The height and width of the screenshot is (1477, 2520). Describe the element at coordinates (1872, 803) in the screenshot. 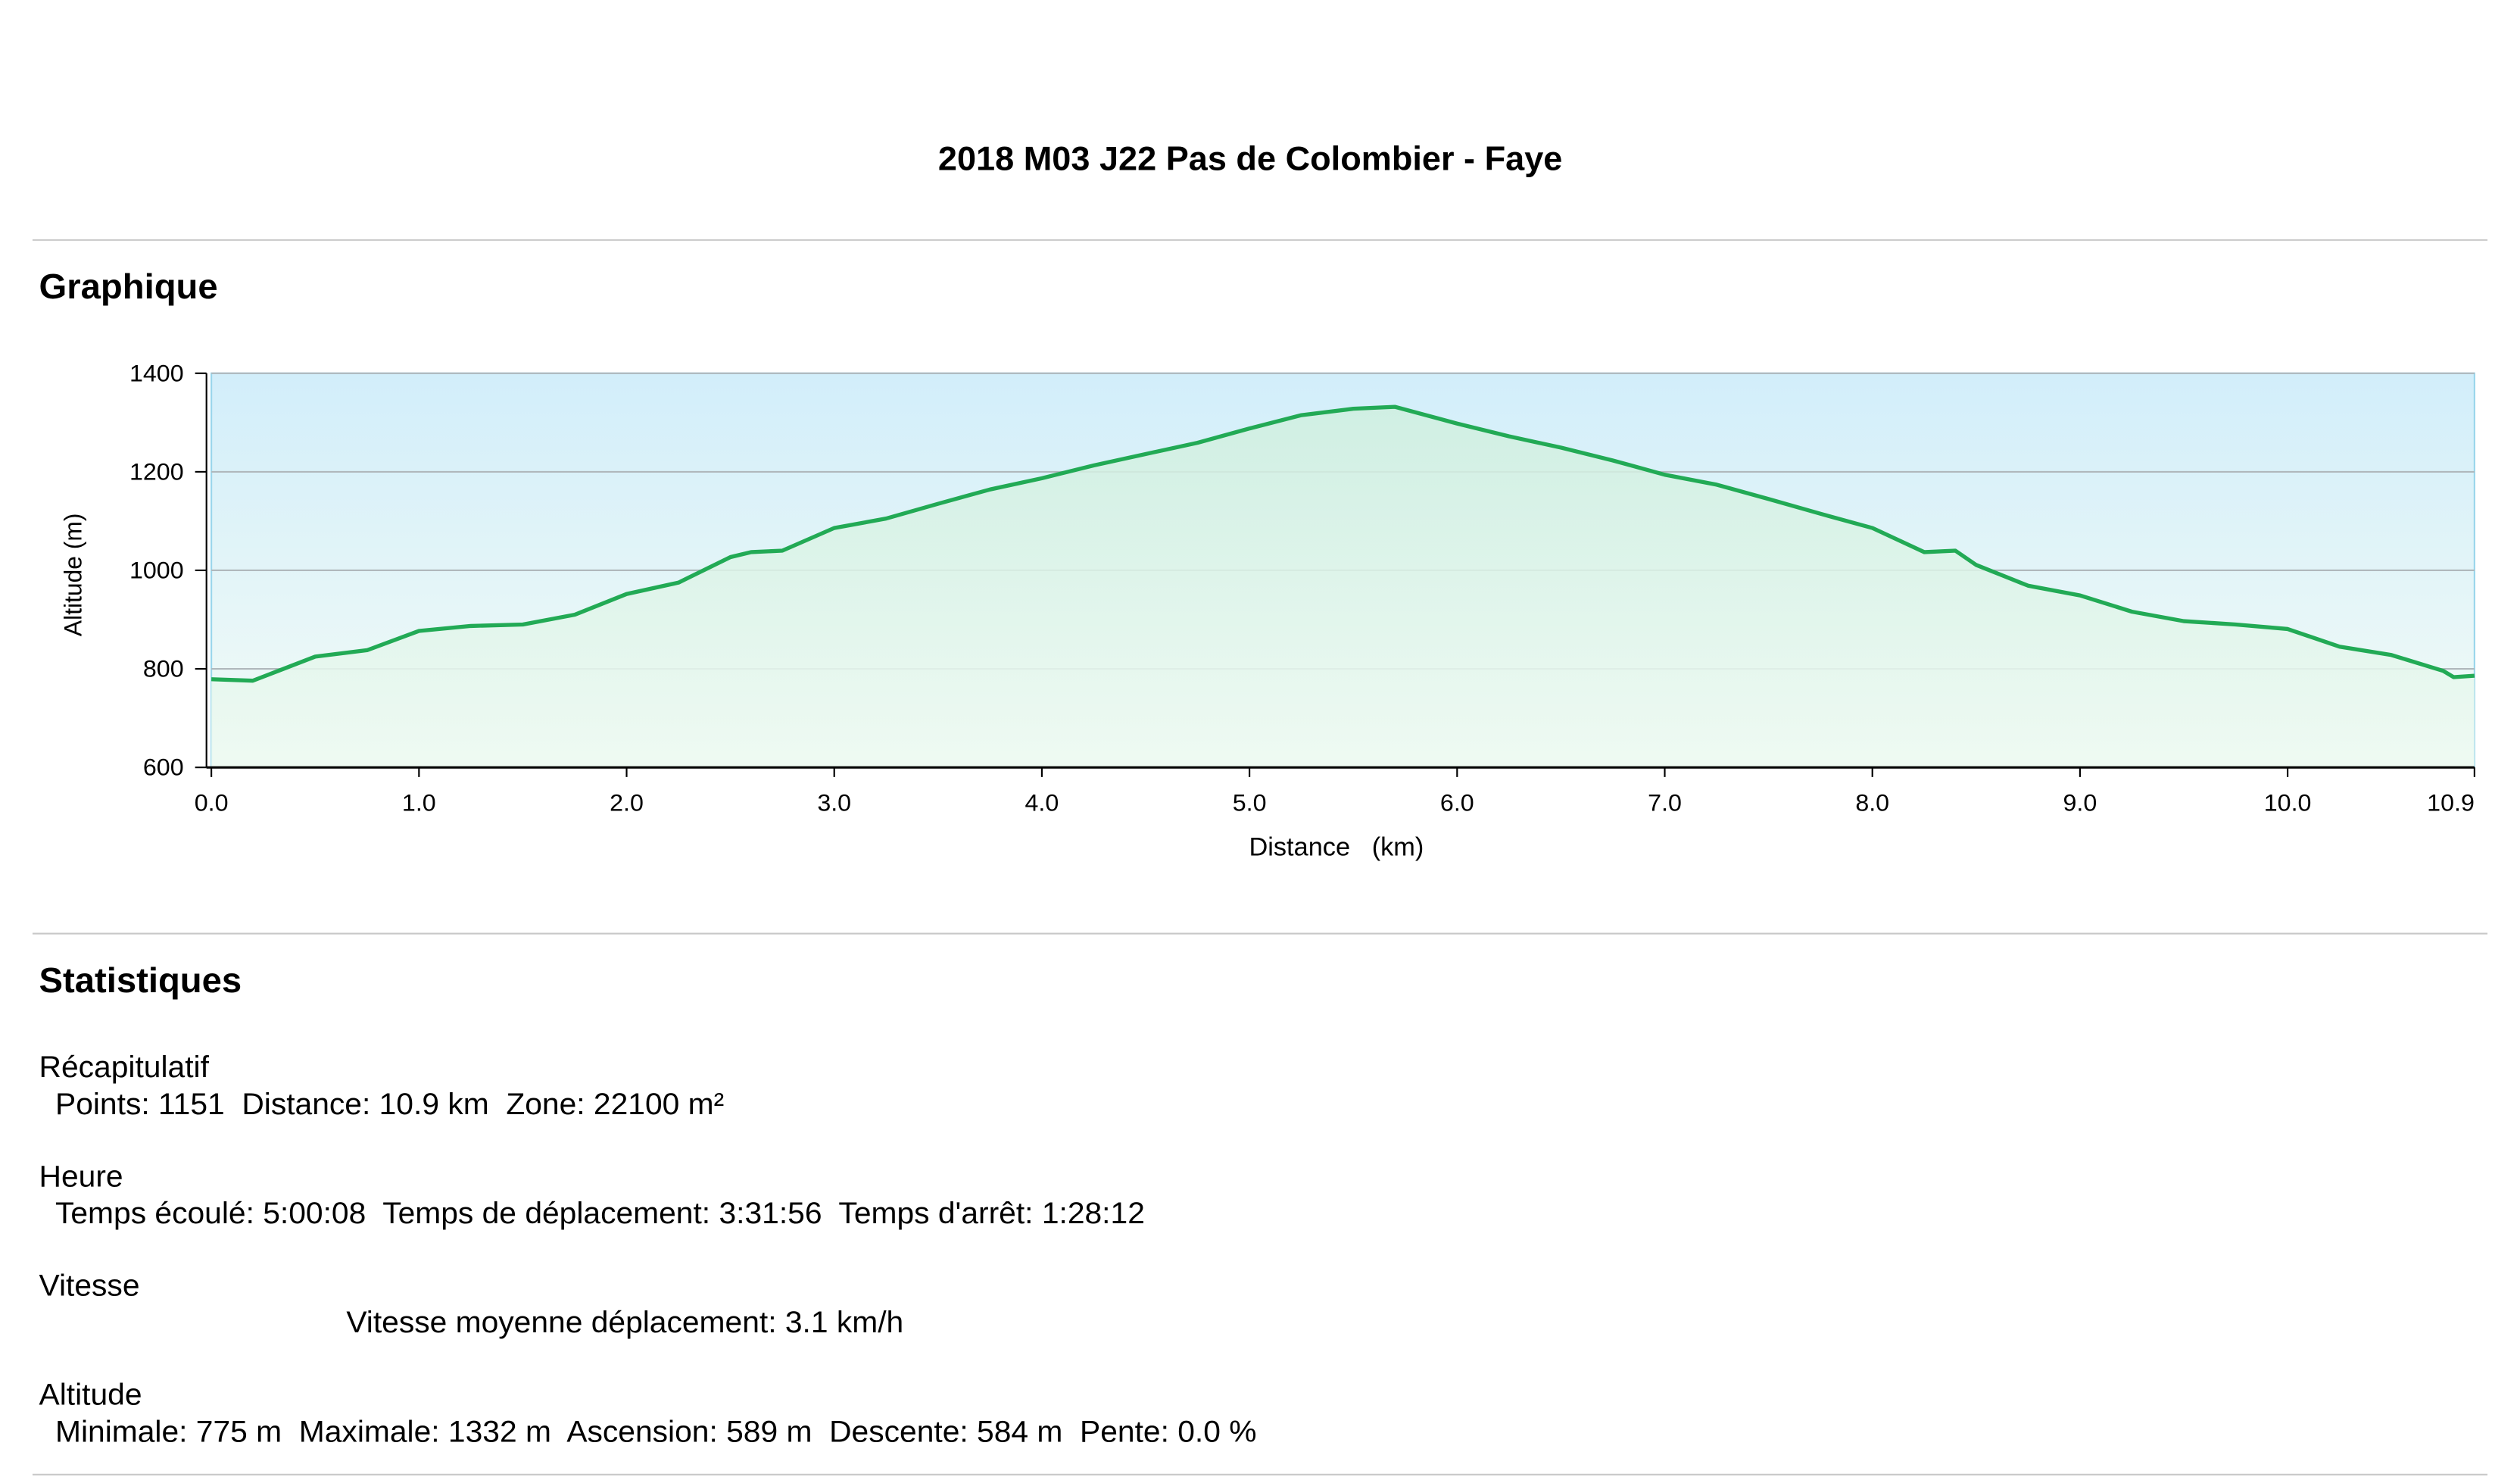

I see `x-tick-label: 8.0` at that location.